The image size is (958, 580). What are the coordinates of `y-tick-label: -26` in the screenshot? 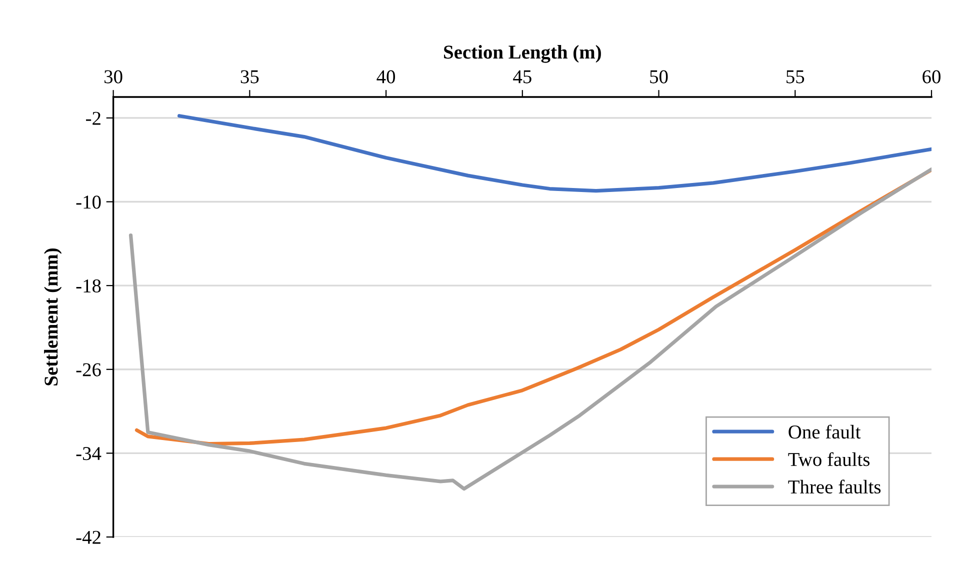 It's located at (88, 369).